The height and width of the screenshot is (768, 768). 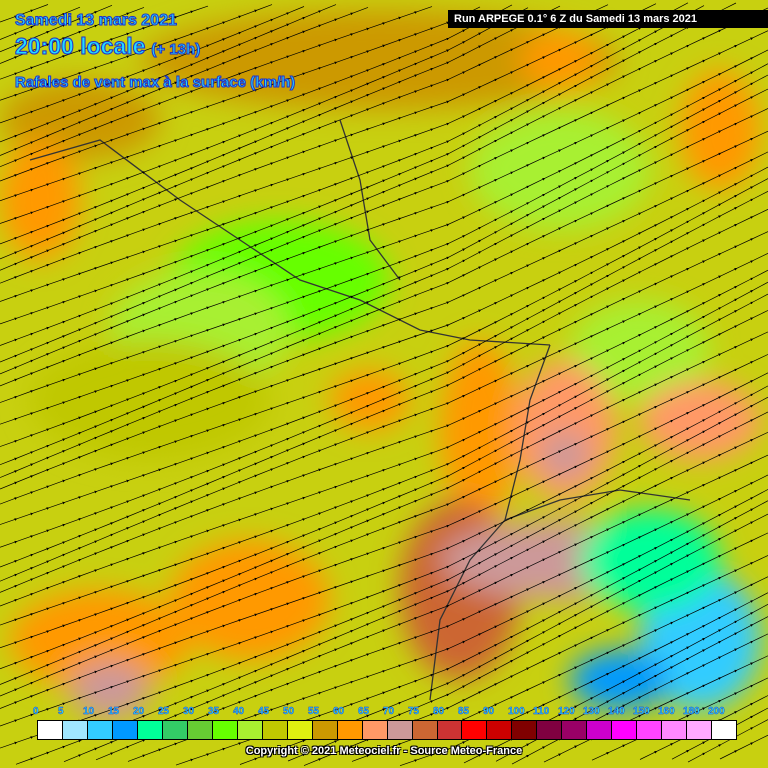 What do you see at coordinates (691, 711) in the screenshot?
I see `legend-label: 180` at bounding box center [691, 711].